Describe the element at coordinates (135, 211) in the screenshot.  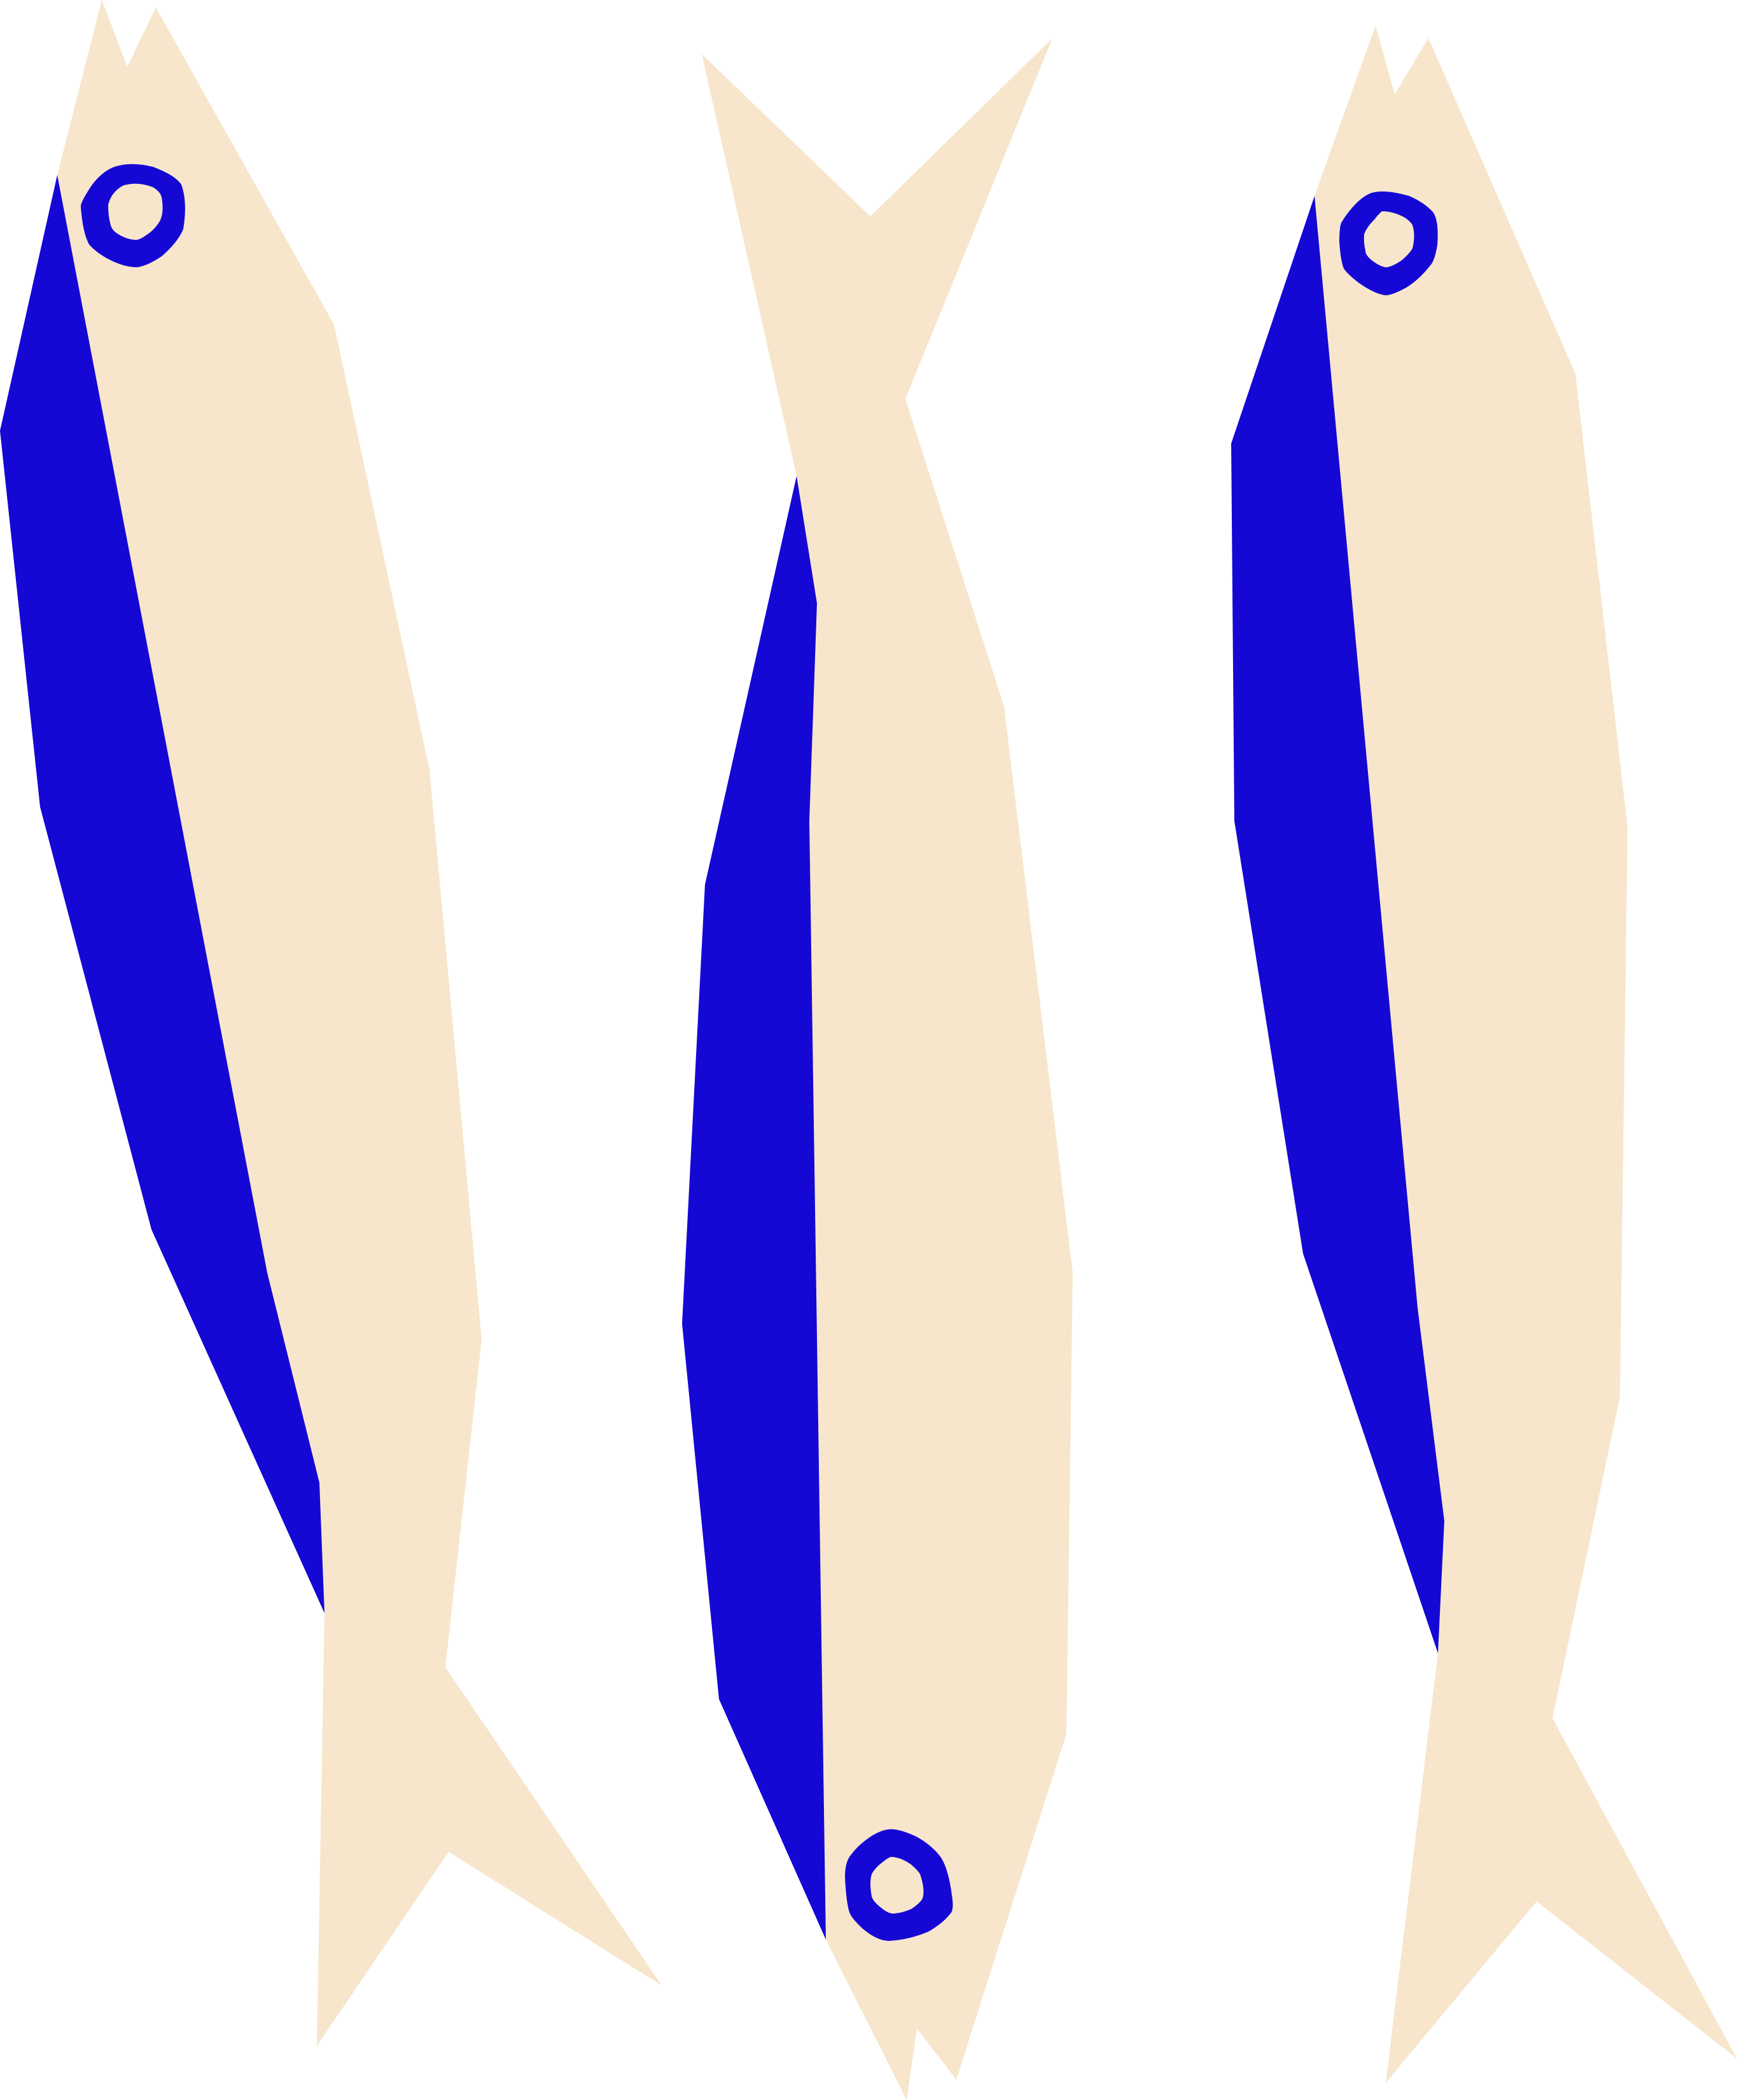
I see `fish-left-eye-center` at that location.